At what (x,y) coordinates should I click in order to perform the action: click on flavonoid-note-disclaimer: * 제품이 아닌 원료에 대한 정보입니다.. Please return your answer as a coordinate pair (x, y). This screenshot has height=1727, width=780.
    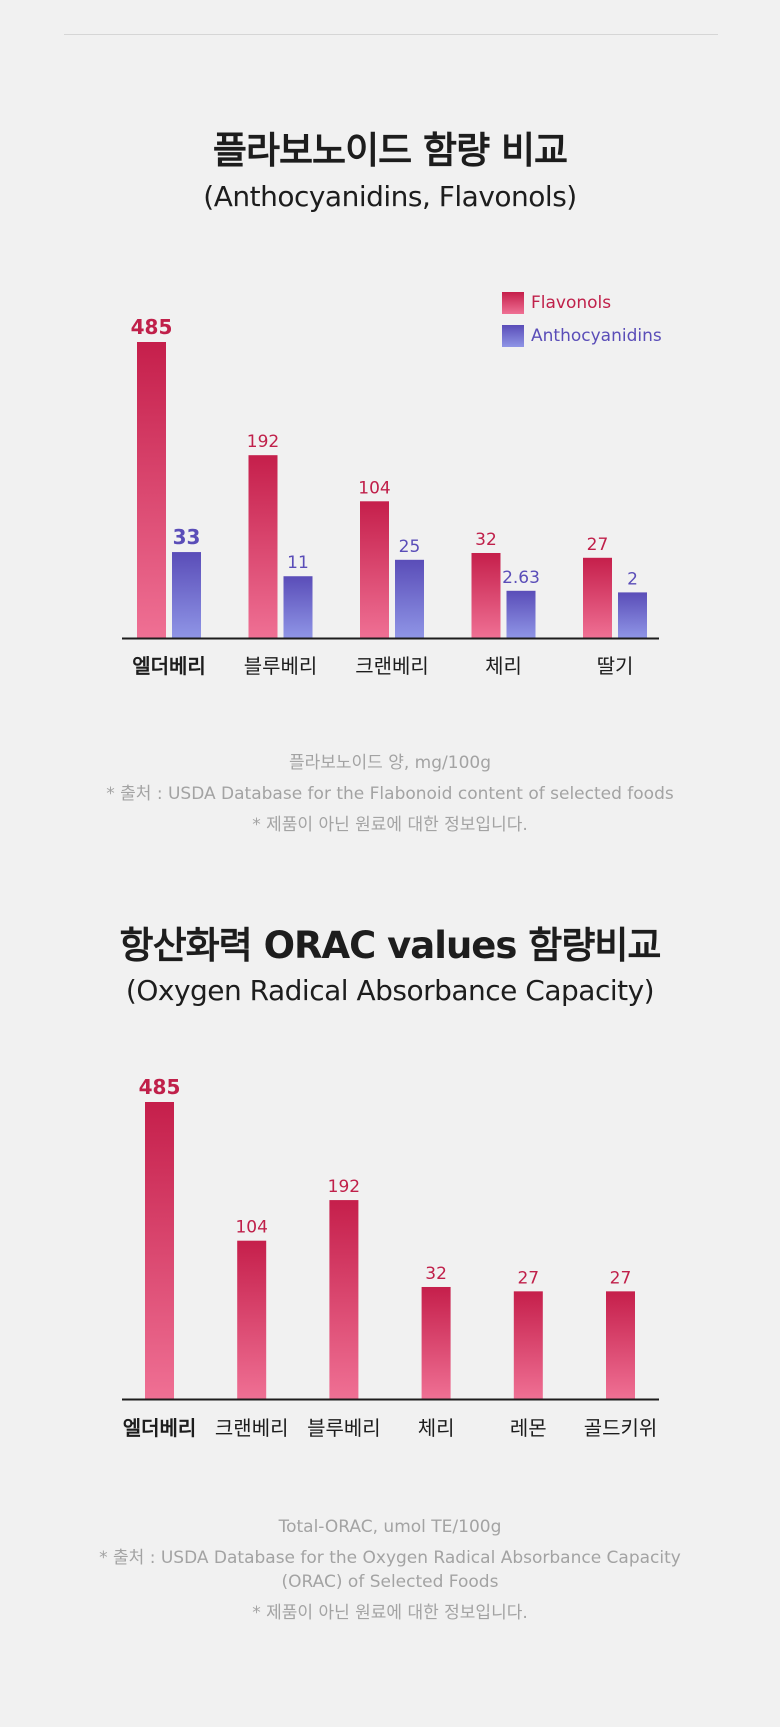
    Looking at the image, I should click on (390, 825).